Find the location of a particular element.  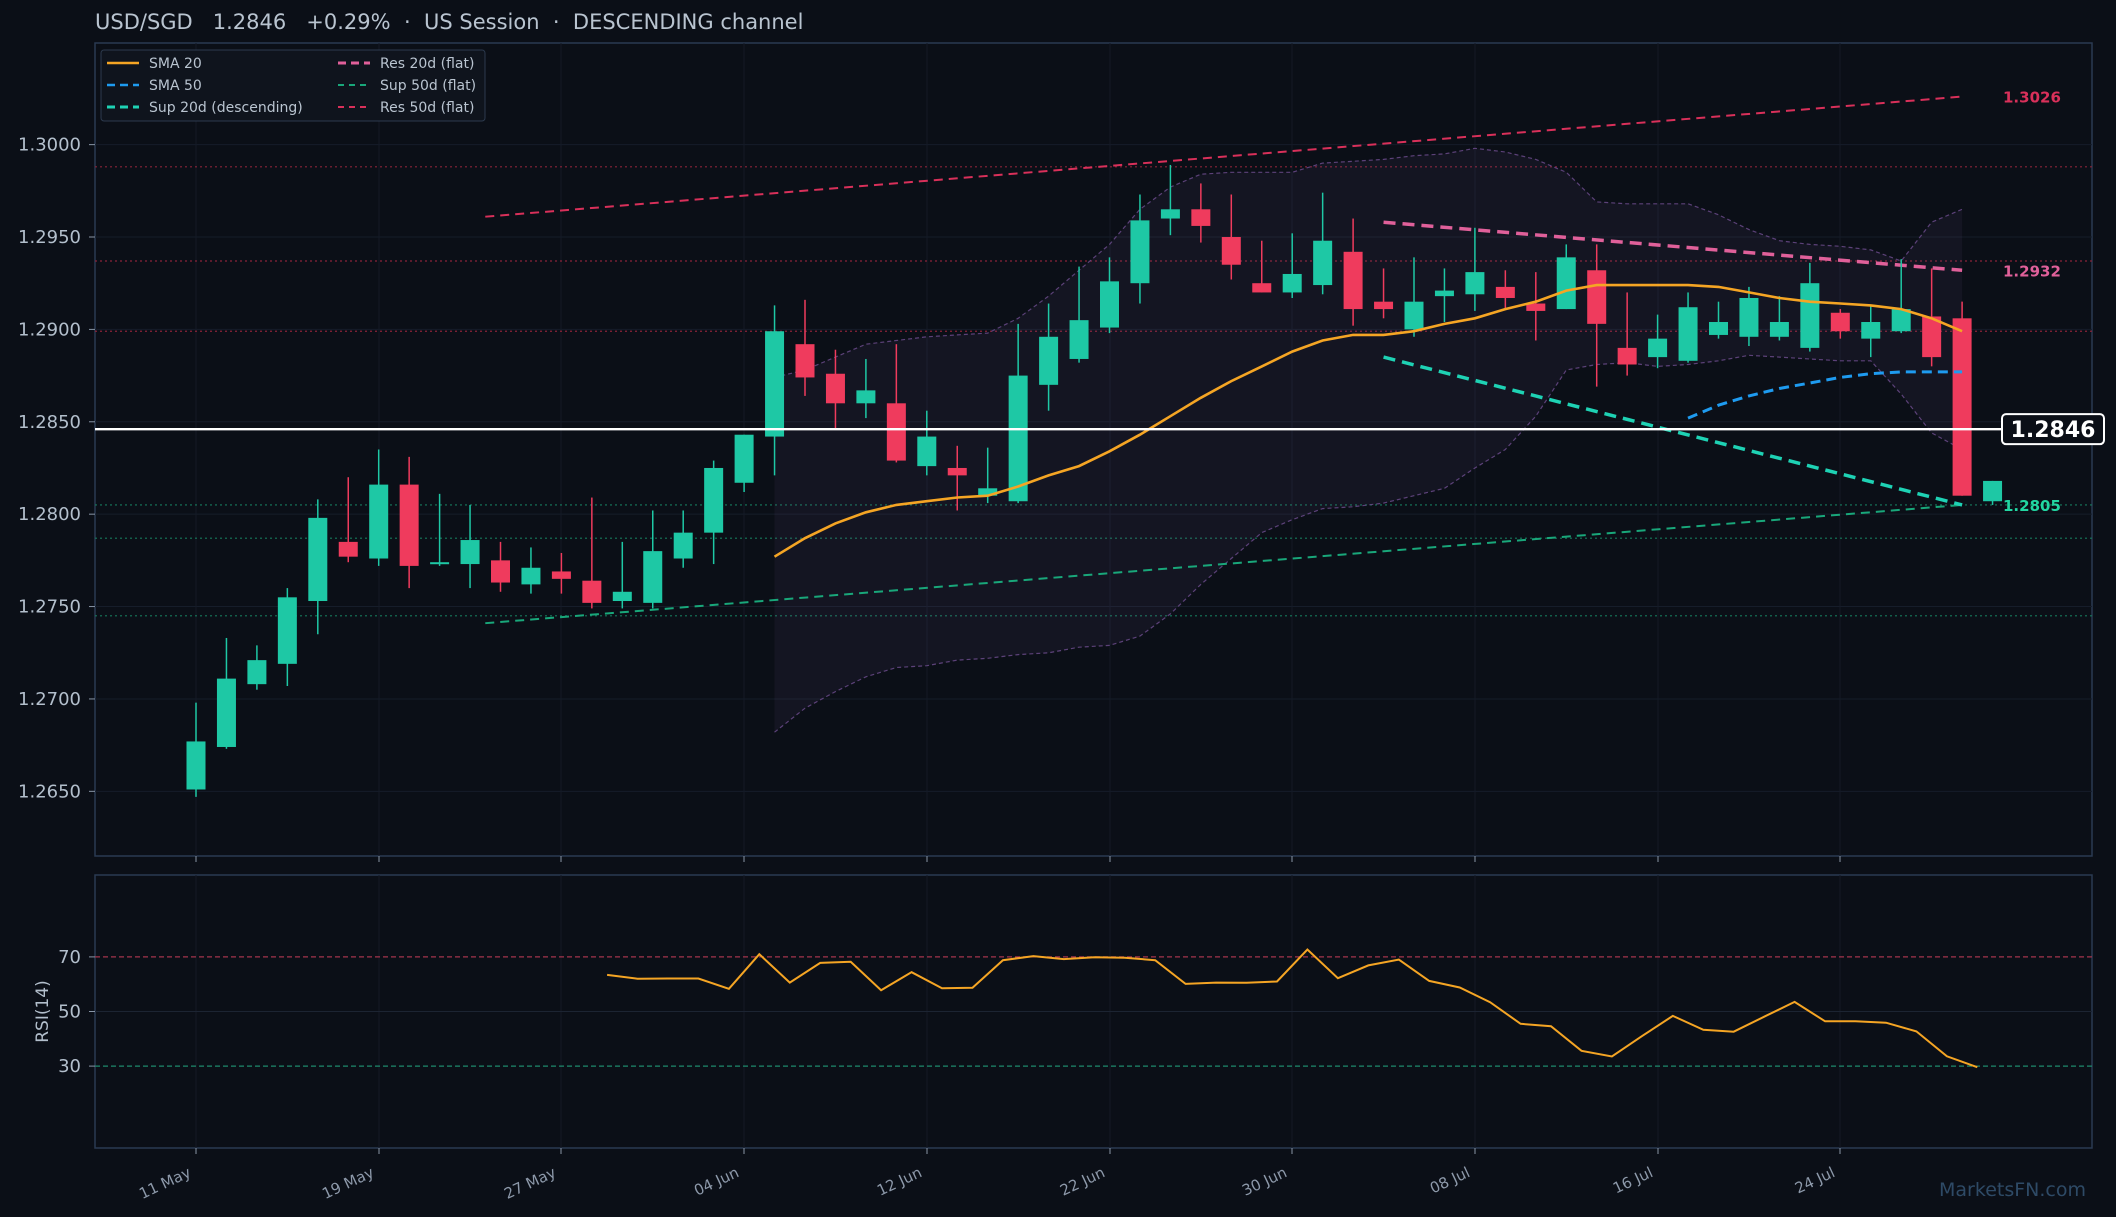

legend-label: Res 50d (flat) is located at coordinates (427, 108).